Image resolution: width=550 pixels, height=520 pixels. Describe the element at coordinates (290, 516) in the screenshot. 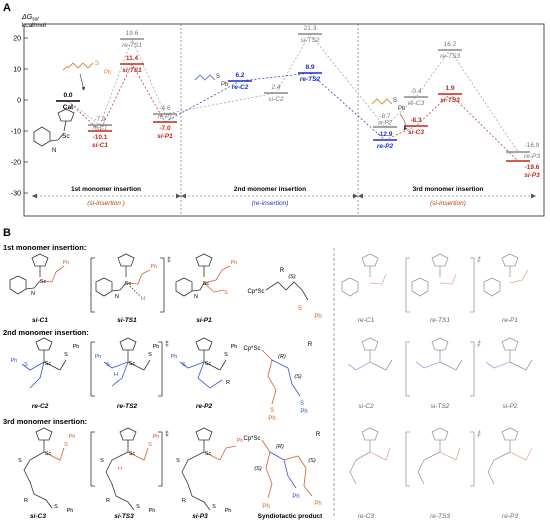

I see `label-syndiotactic: Syndiotactic product` at that location.